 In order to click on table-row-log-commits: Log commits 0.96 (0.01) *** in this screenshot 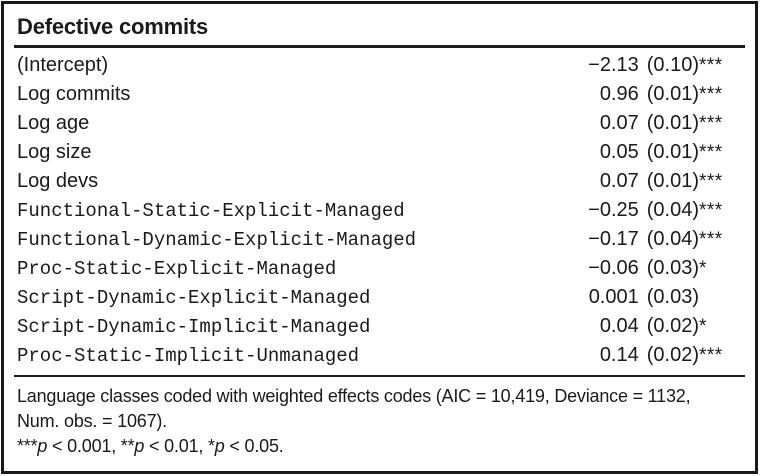, I will do `click(379, 94)`.